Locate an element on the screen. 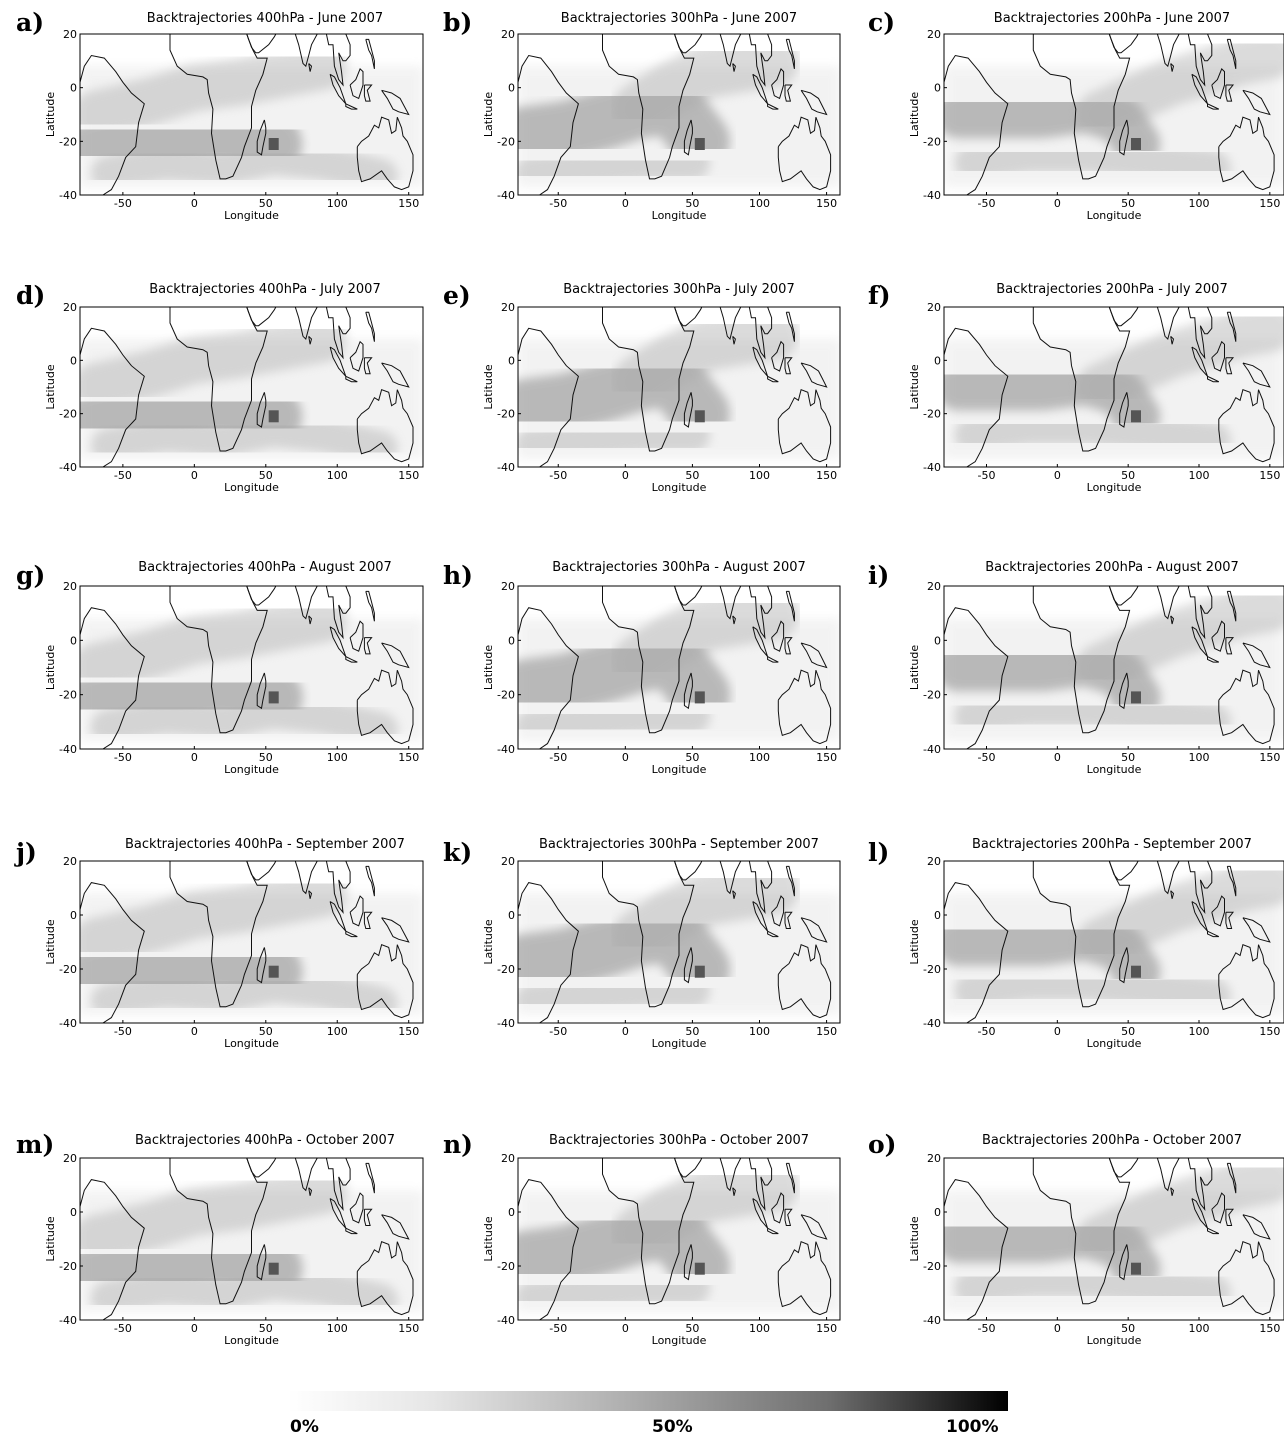 The width and height of the screenshot is (1284, 1437). panel-letter: h) is located at coordinates (458, 575).